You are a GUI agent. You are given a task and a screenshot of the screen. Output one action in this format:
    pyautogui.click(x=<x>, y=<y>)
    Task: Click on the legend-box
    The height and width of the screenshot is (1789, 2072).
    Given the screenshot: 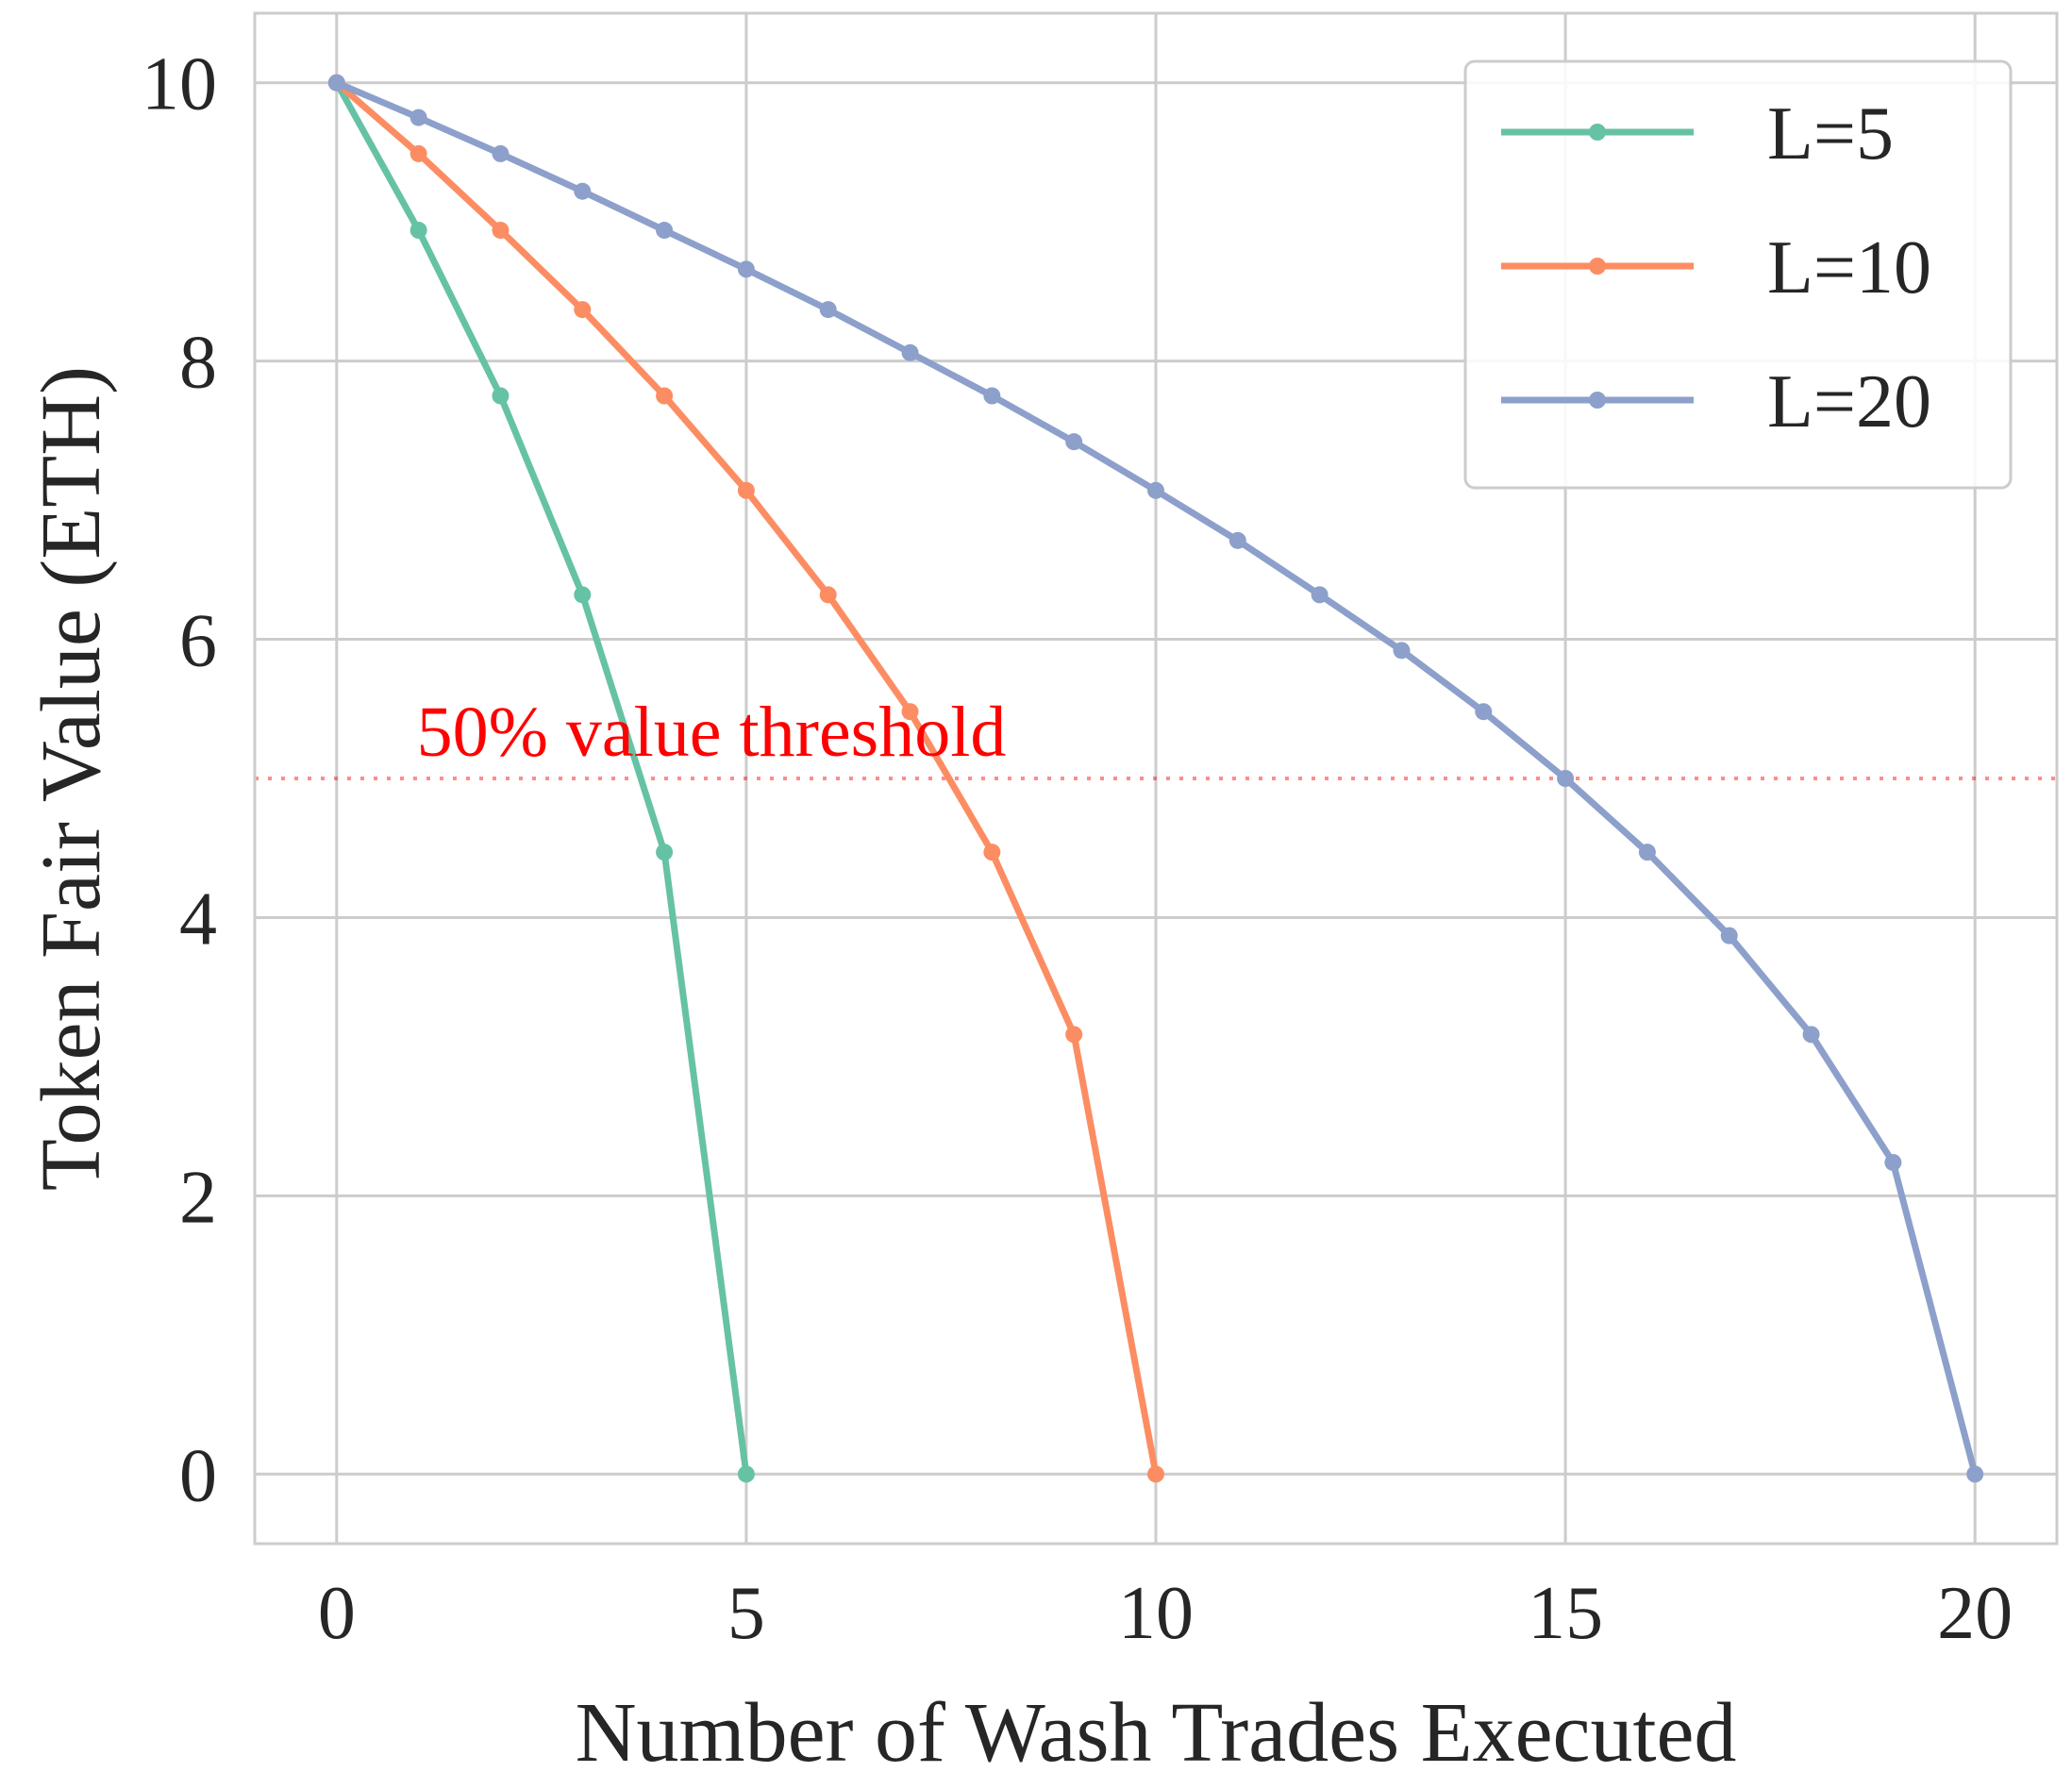 What is the action you would take?
    pyautogui.click(x=1738, y=274)
    